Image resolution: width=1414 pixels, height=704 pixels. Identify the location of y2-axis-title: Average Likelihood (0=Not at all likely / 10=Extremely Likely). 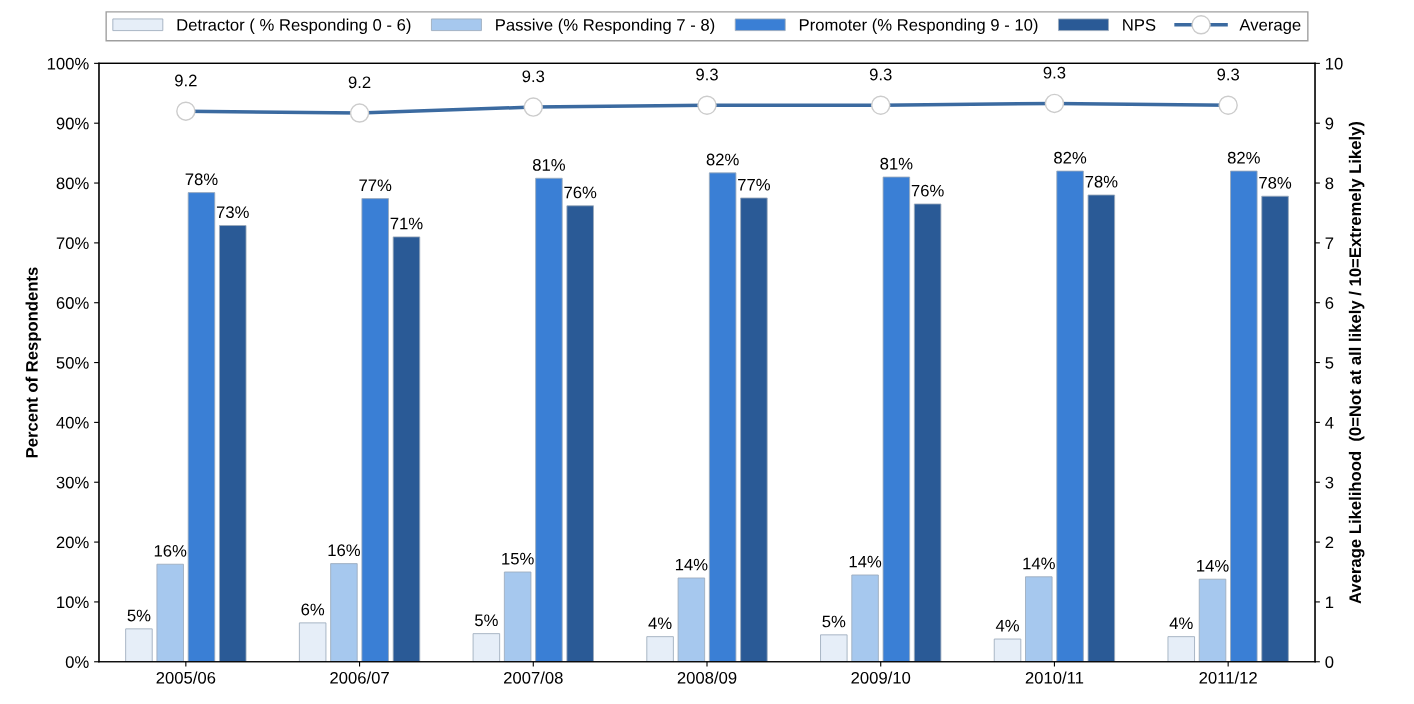
(1356, 362).